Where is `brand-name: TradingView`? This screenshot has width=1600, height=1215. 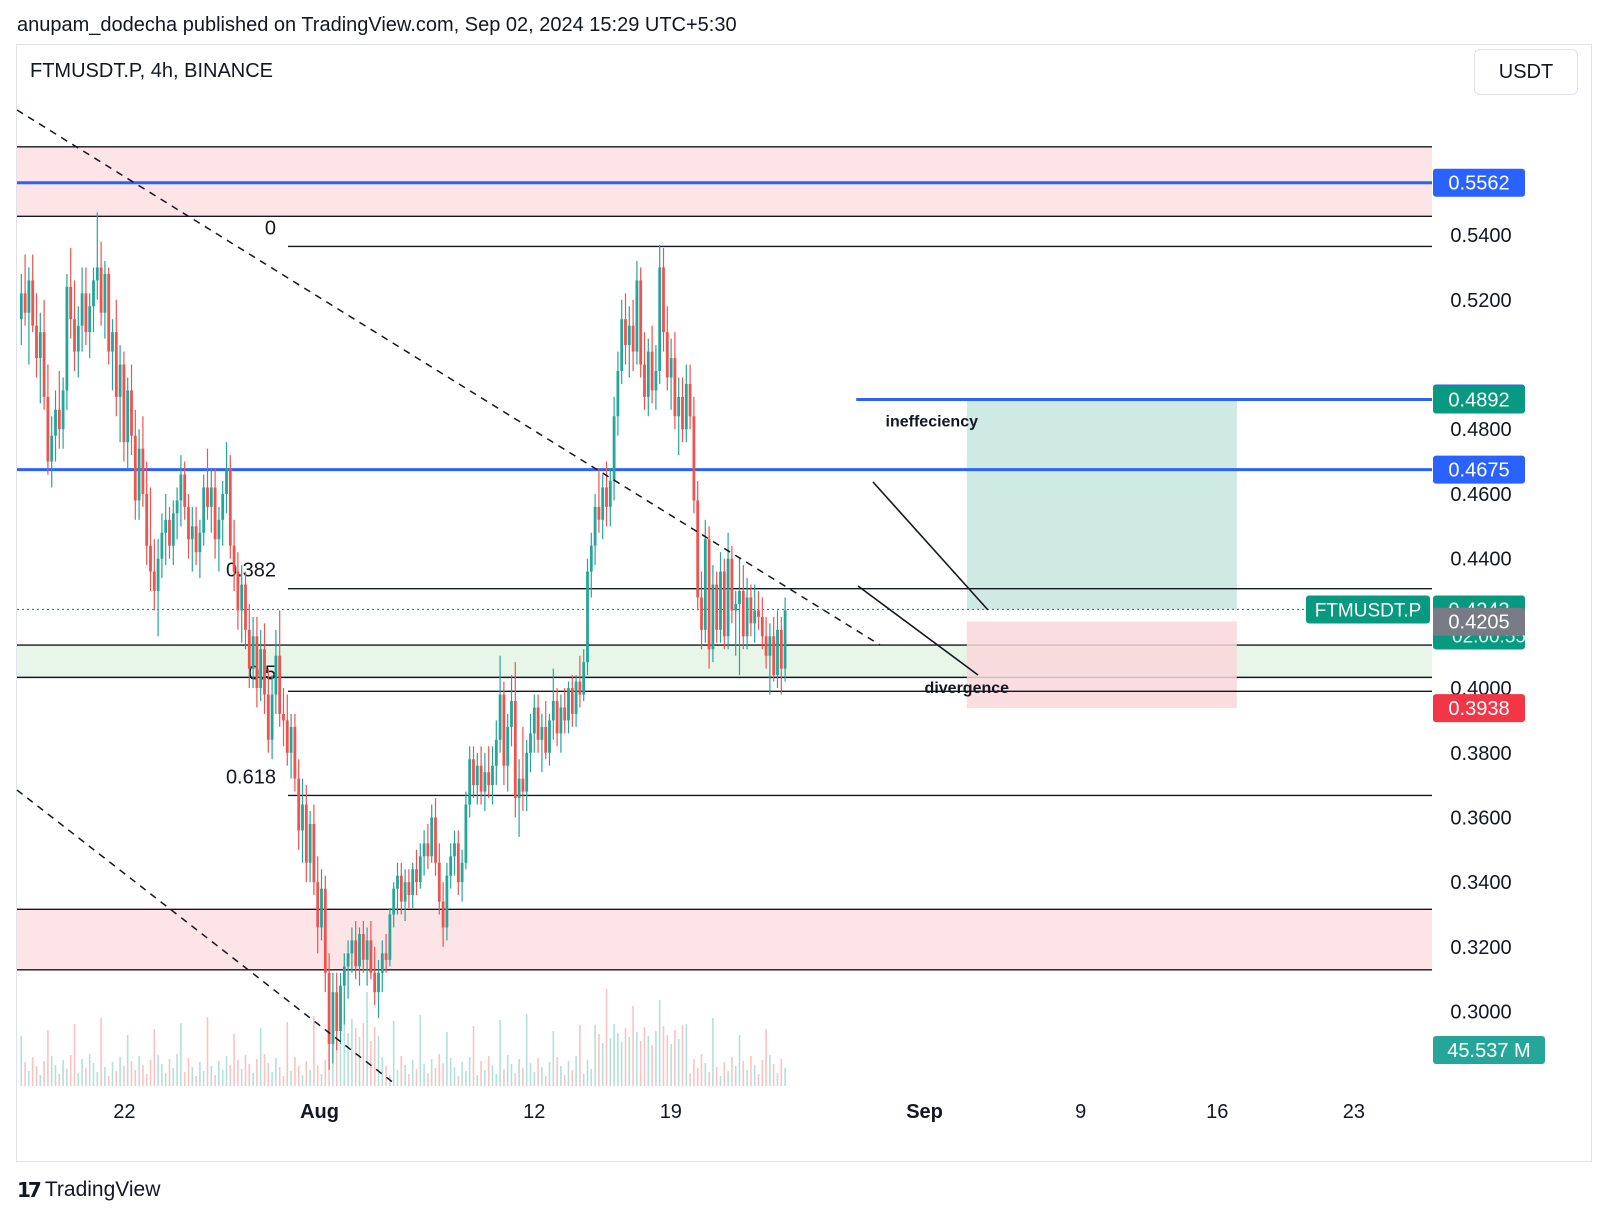
brand-name: TradingView is located at coordinates (102, 1189).